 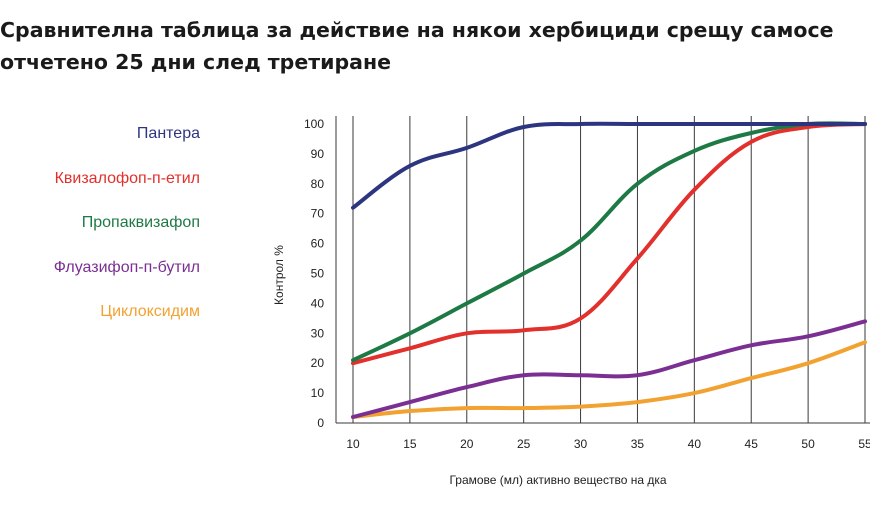 What do you see at coordinates (318, 333) in the screenshot?
I see `y-tick-30: 30` at bounding box center [318, 333].